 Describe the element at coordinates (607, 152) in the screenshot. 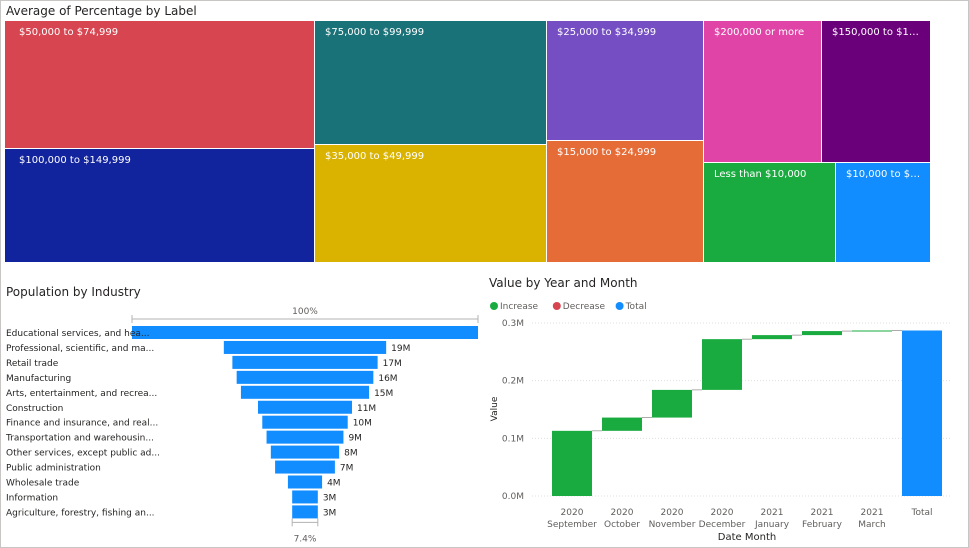

I see `treemap-cell-label: $15,000 to $24,999` at that location.